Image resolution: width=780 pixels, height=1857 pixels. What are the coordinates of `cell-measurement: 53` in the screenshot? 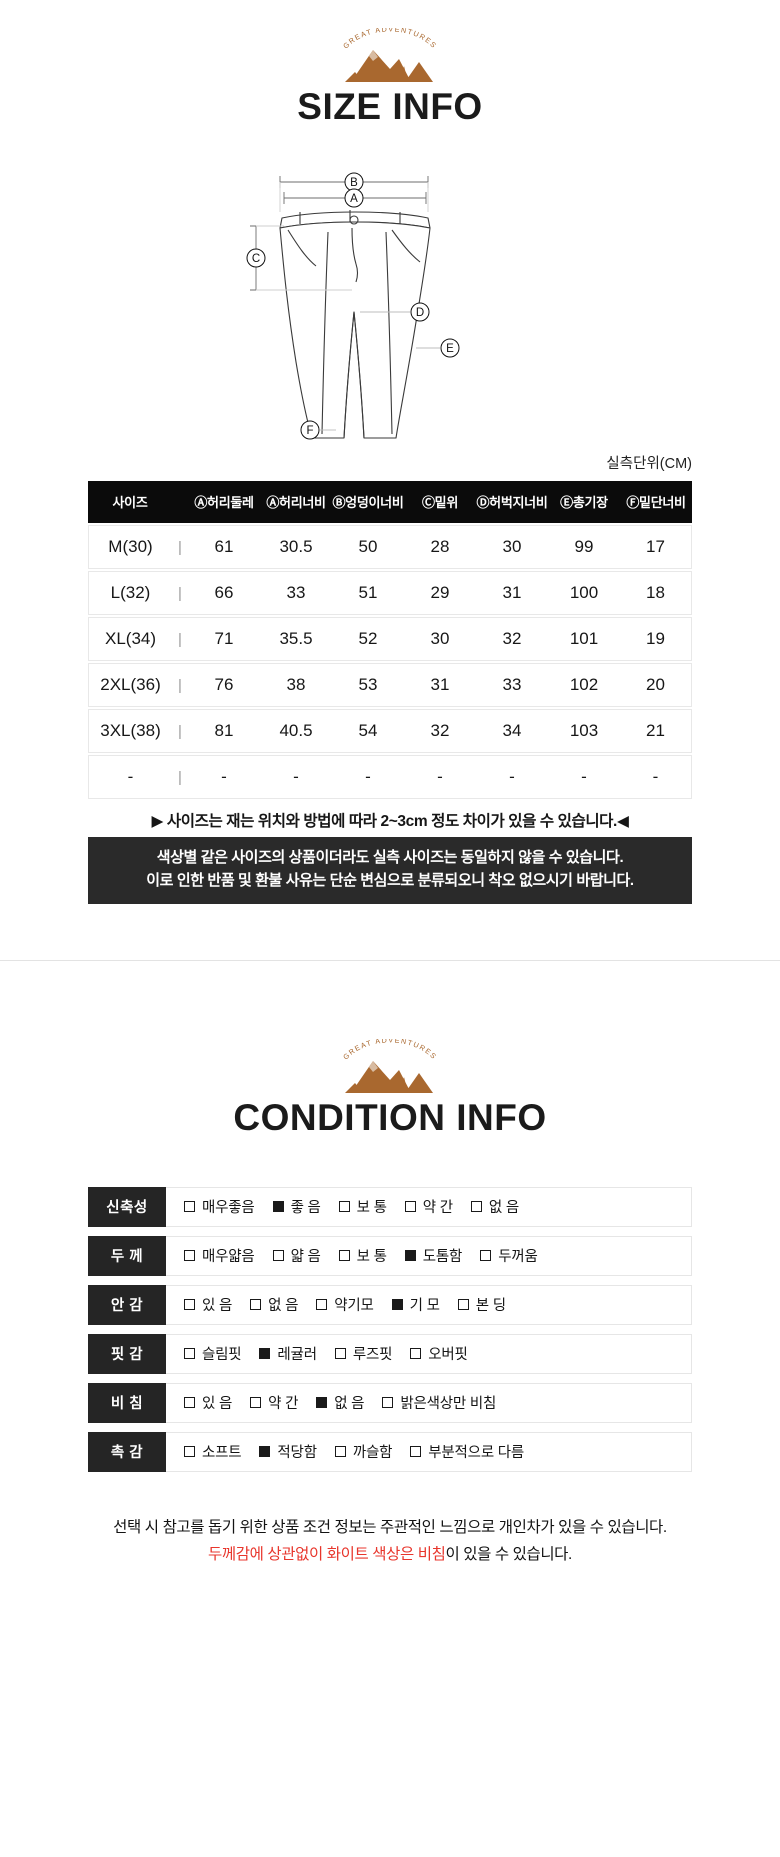 It's located at (368, 685).